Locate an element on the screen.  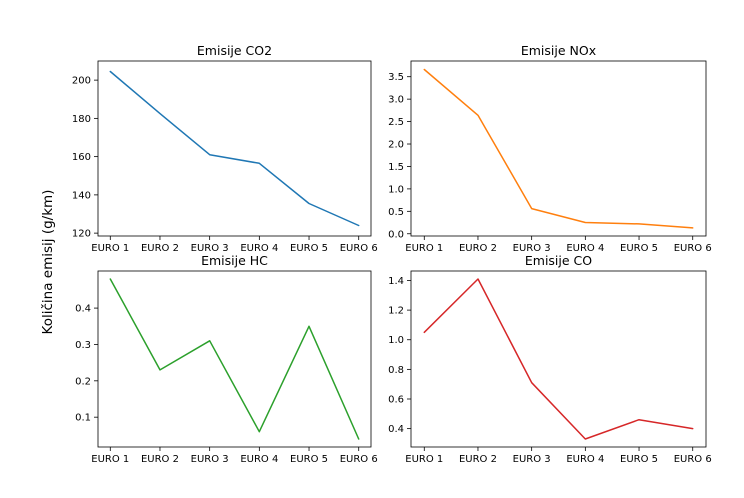
series-line-nox is located at coordinates (558, 148).